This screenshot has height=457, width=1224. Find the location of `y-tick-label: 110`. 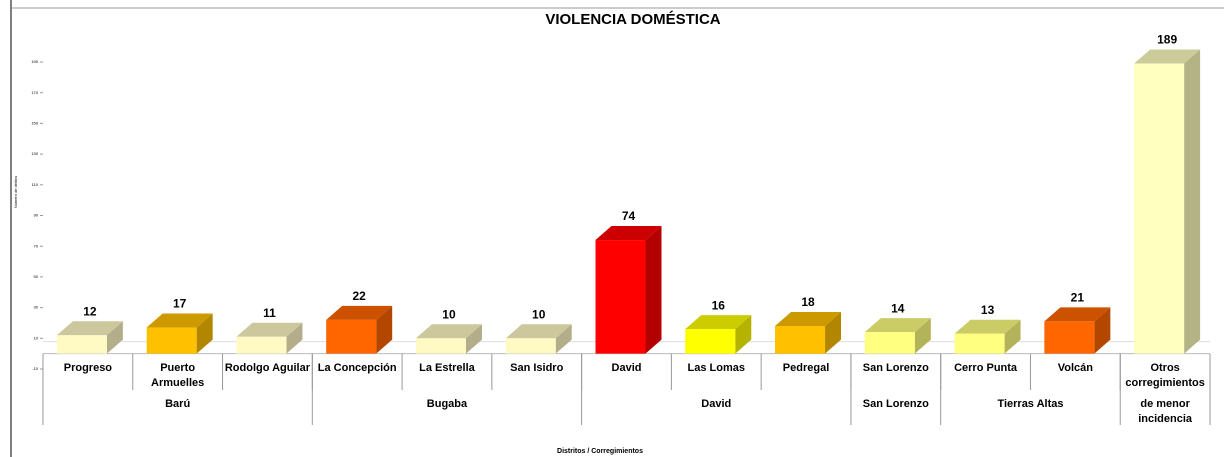

y-tick-label: 110 is located at coordinates (35, 184).